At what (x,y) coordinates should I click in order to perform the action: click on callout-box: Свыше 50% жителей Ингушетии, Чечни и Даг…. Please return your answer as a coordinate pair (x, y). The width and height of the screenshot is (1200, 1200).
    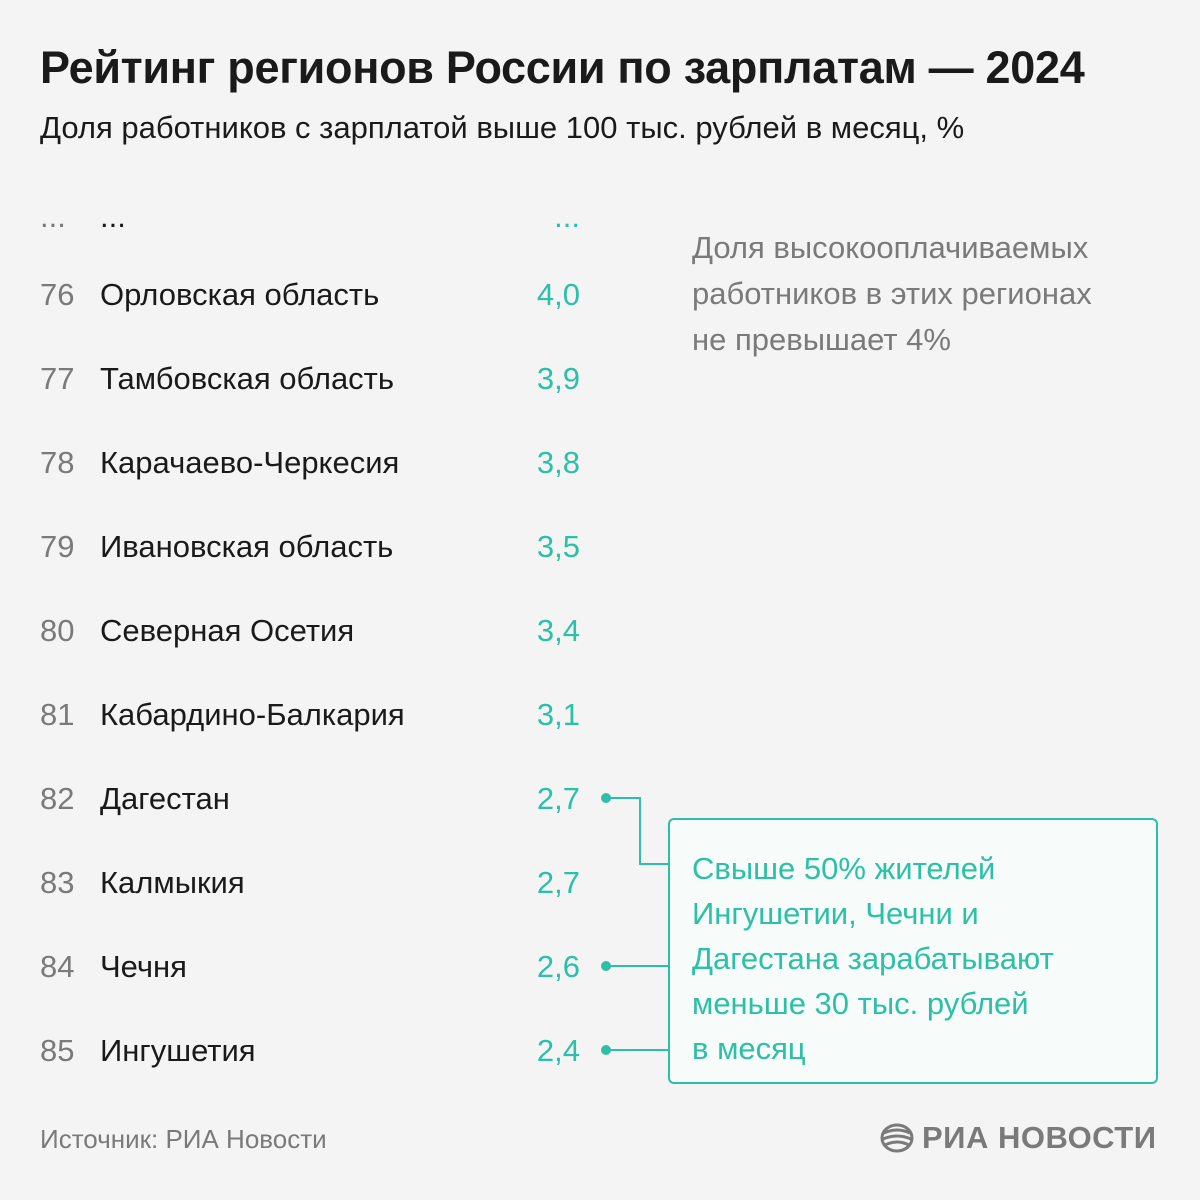
    Looking at the image, I should click on (913, 951).